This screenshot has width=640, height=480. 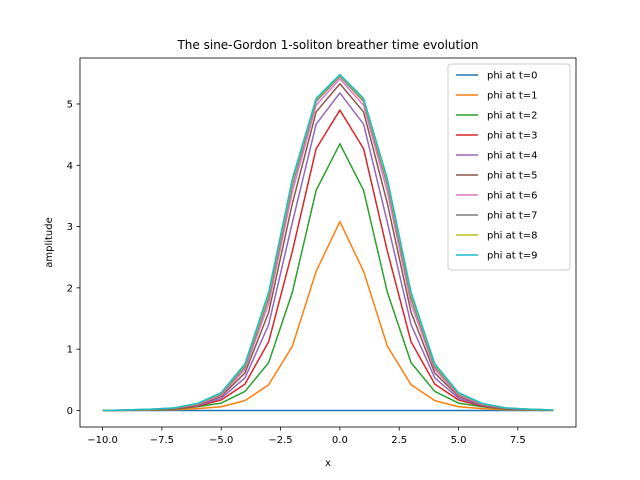 What do you see at coordinates (328, 463) in the screenshot?
I see `x-axis-title: x` at bounding box center [328, 463].